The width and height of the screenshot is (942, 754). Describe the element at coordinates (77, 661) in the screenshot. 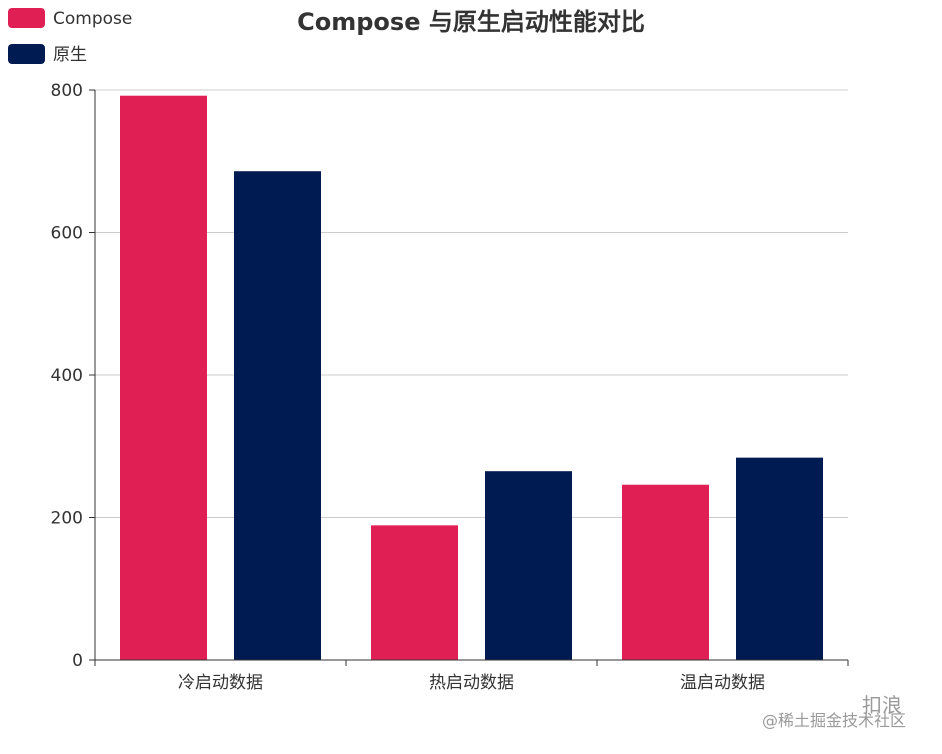

I see `y-tick-label-0: 0` at that location.